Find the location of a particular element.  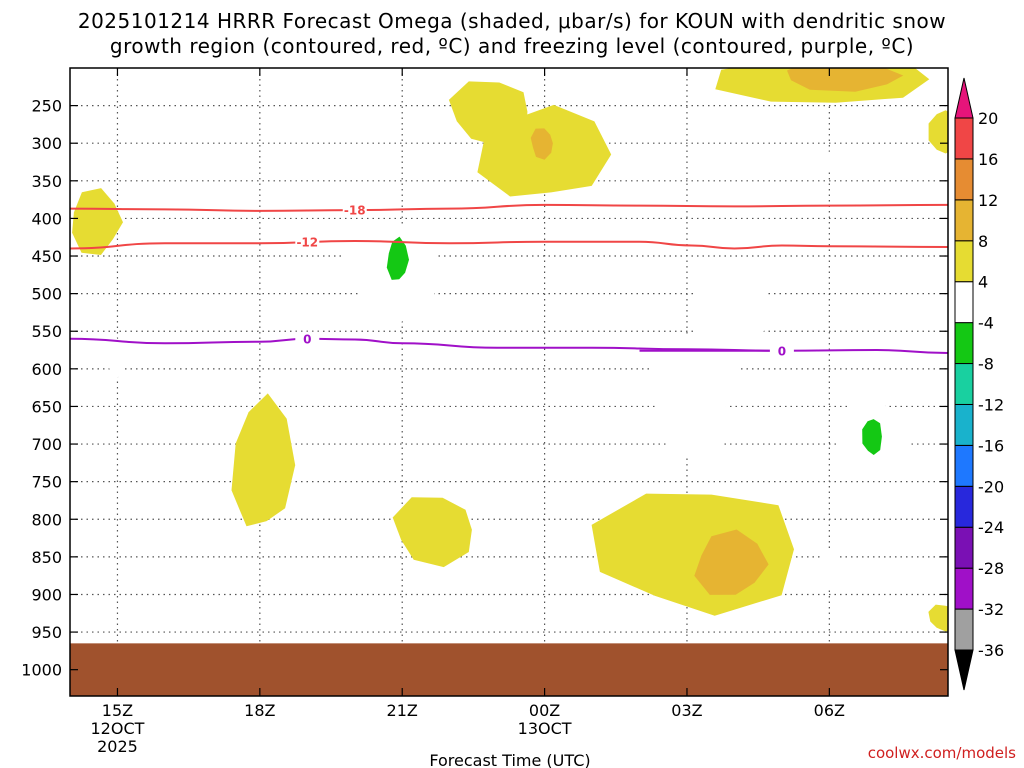

colorbar-label: 4 is located at coordinates (983, 282).